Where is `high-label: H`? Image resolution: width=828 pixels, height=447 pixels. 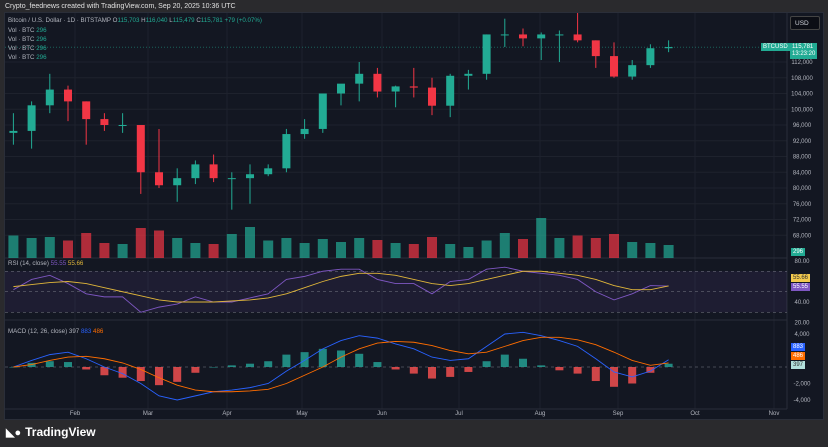
high-label: H is located at coordinates (143, 20).